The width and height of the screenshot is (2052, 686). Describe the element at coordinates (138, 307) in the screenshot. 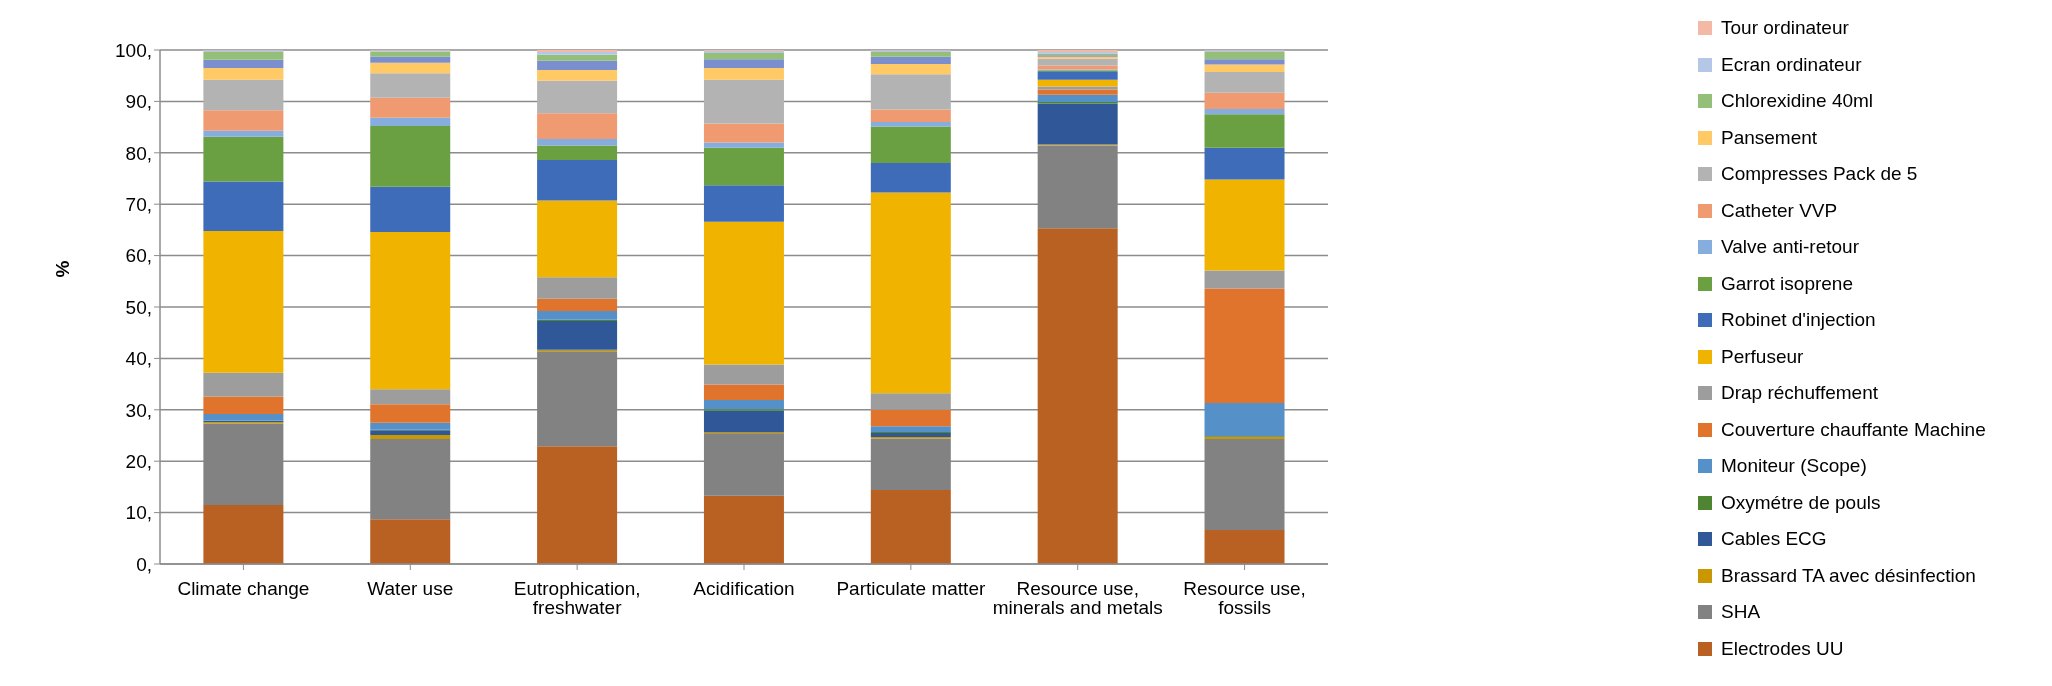

I see `y-tick-label: 50,` at that location.